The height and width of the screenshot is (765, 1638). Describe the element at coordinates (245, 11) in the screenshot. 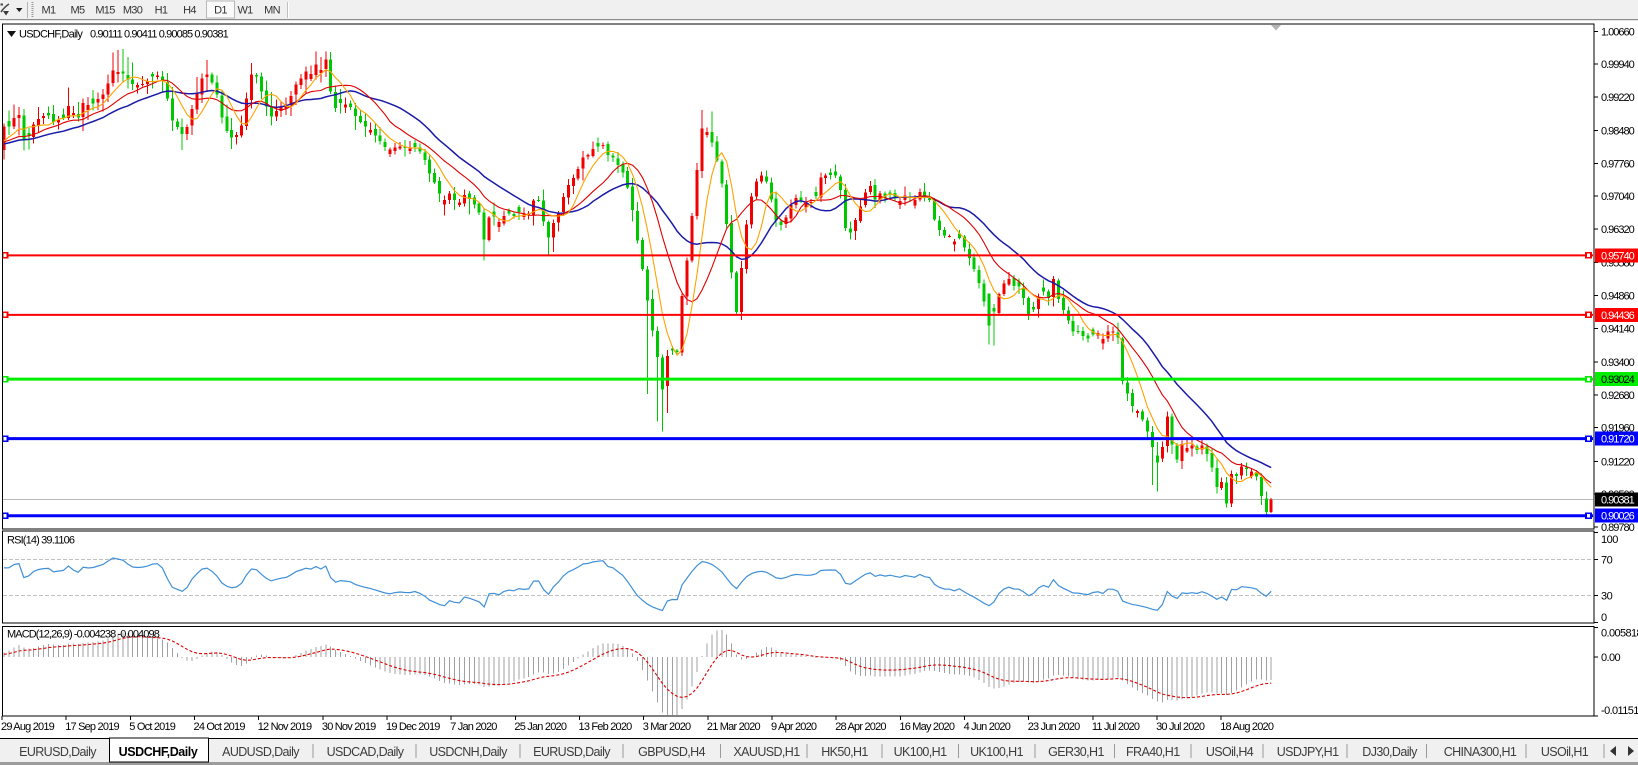

I see `svg-text: W1` at that location.